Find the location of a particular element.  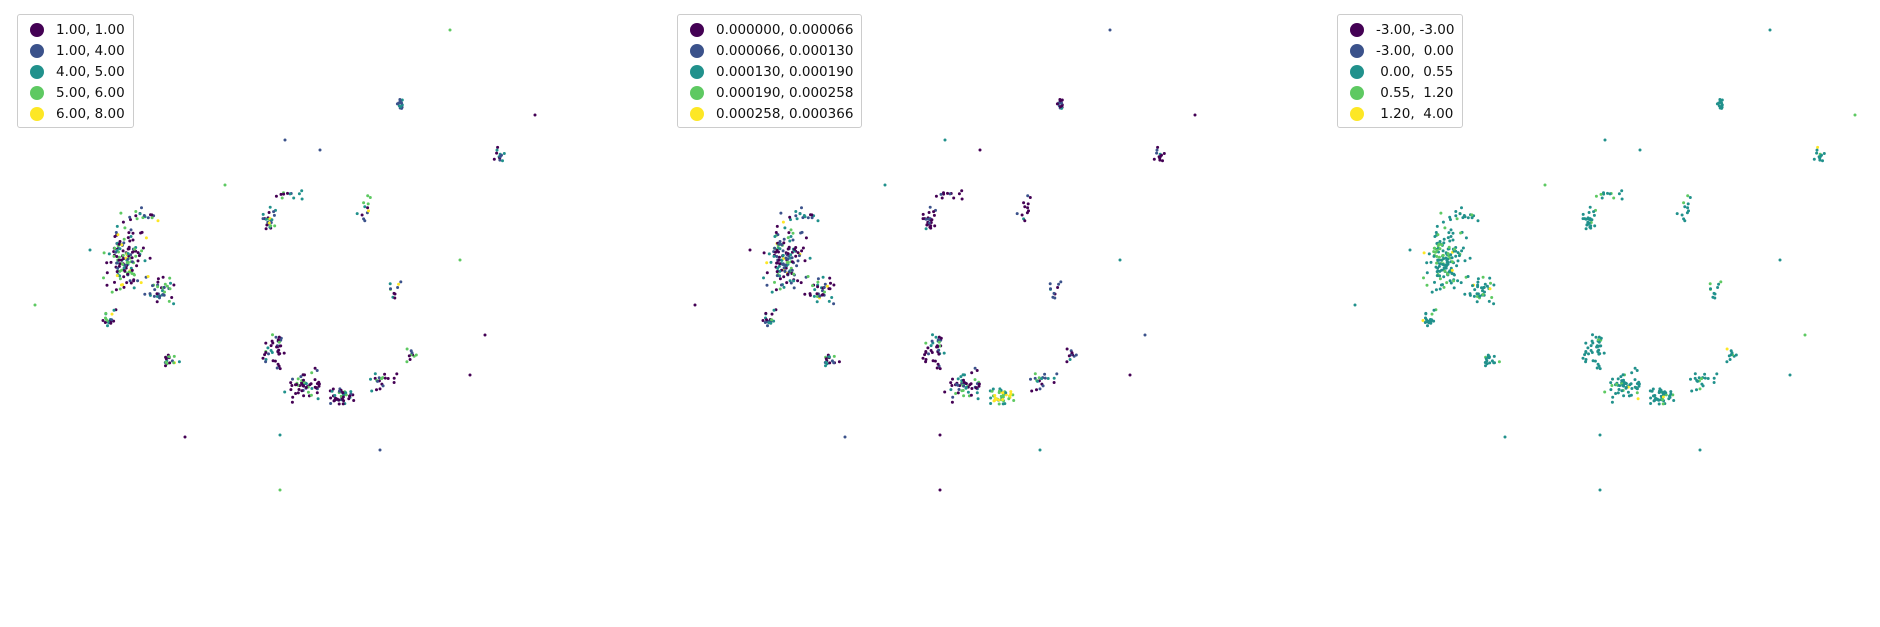

legend-label: 1.00, 1.00 is located at coordinates (90, 29).